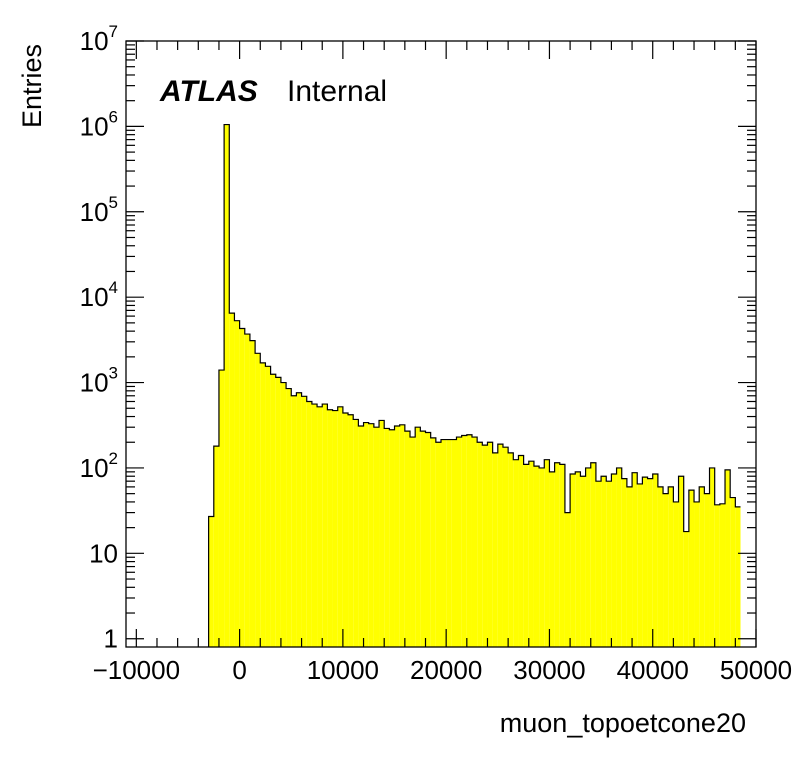  Describe the element at coordinates (111, 639) in the screenshot. I see `y-tick-label: 1` at that location.